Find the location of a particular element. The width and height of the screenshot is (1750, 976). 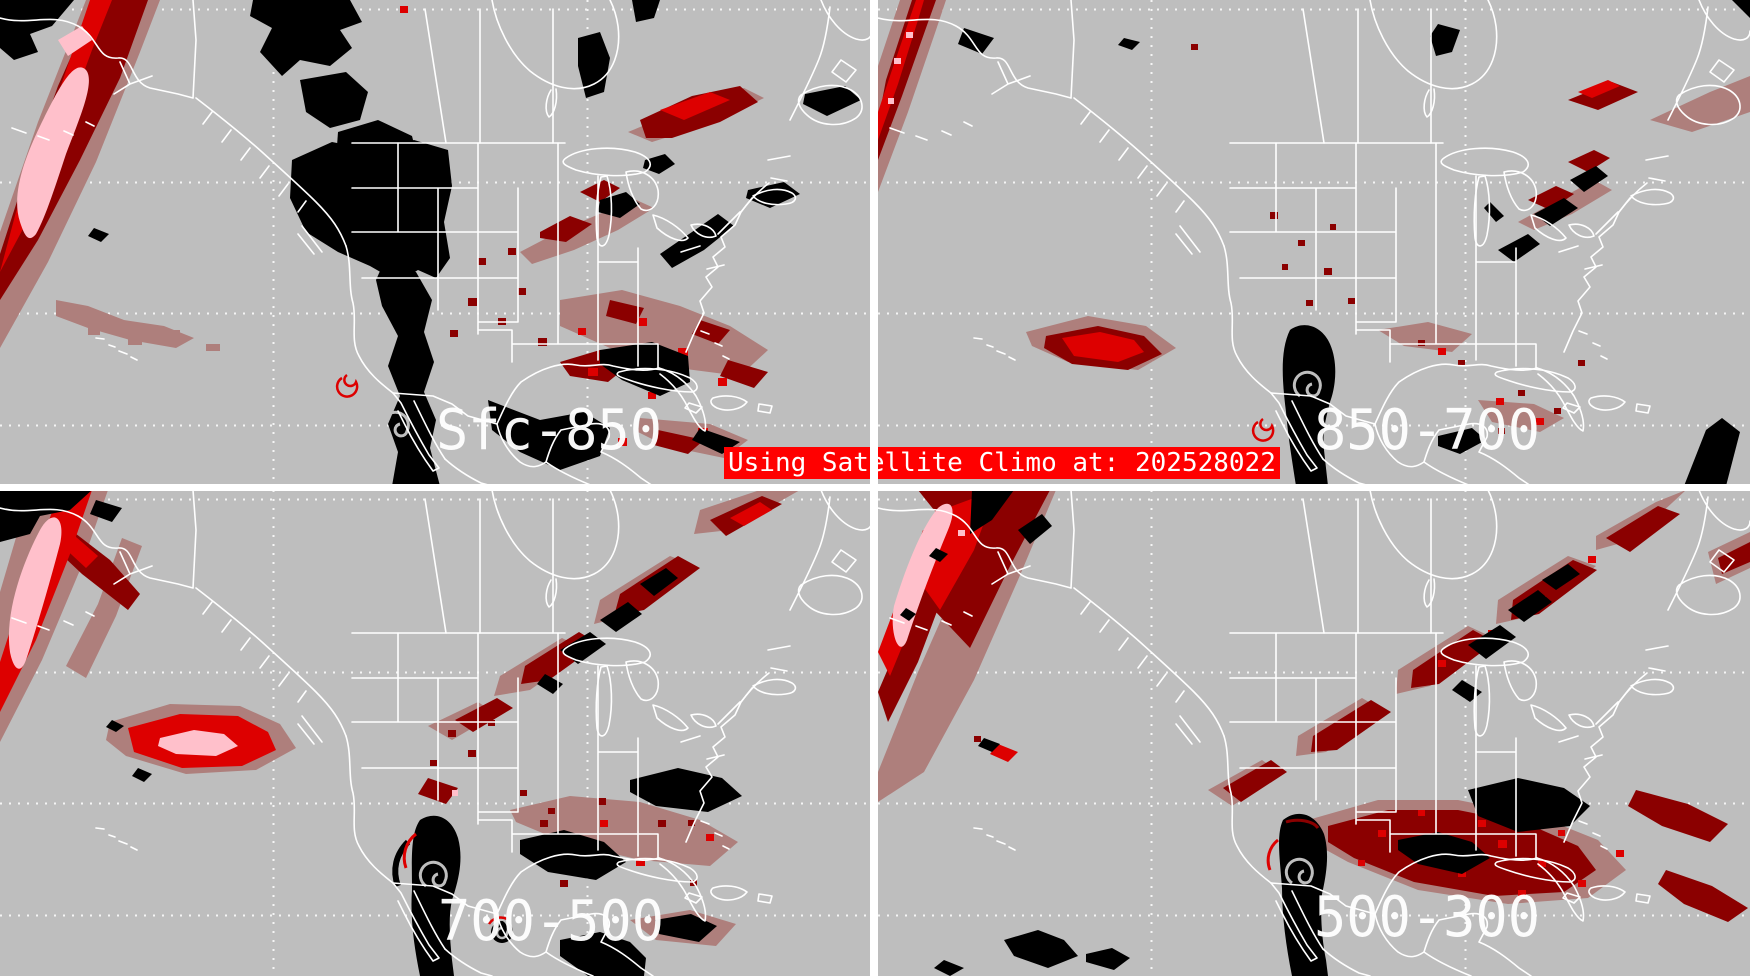

status-banner: Using Satellite Climo at: 202528022 is located at coordinates (1002, 463).